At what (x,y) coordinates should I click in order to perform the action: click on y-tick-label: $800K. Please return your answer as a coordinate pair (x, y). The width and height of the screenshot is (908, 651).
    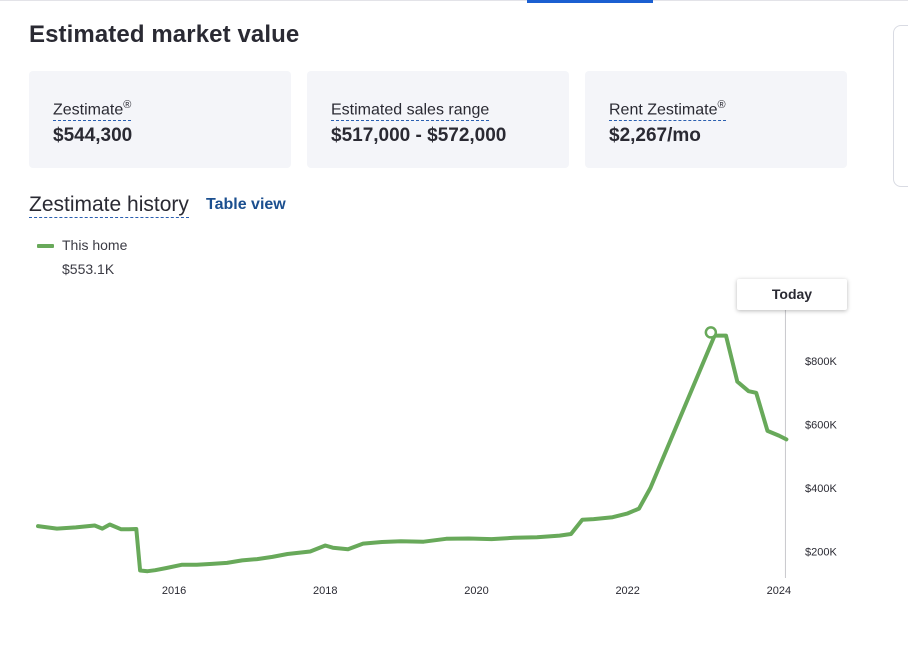
    Looking at the image, I should click on (821, 362).